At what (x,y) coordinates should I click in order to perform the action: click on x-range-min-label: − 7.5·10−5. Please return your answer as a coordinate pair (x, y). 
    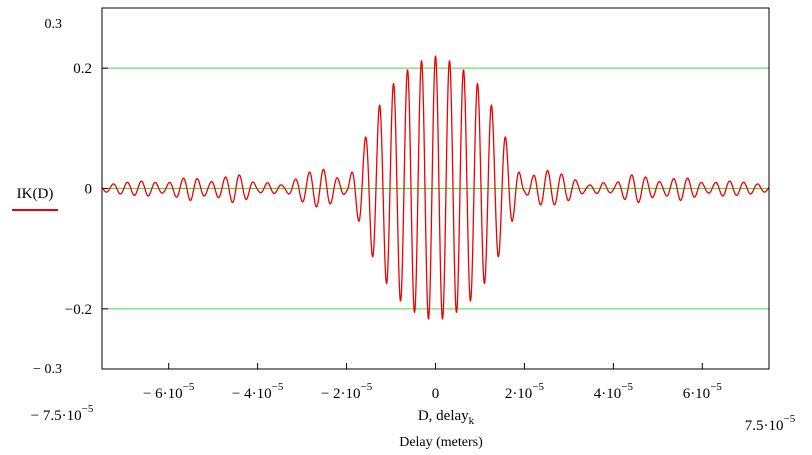
    Looking at the image, I should click on (62, 413).